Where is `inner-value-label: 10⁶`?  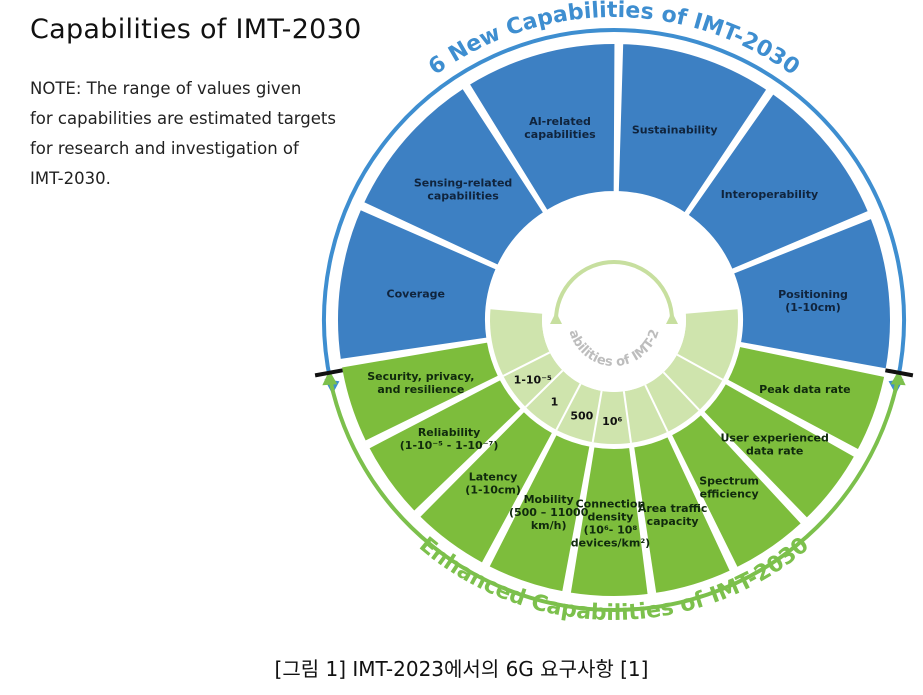
inner-value-label: 10⁶ is located at coordinates (612, 421).